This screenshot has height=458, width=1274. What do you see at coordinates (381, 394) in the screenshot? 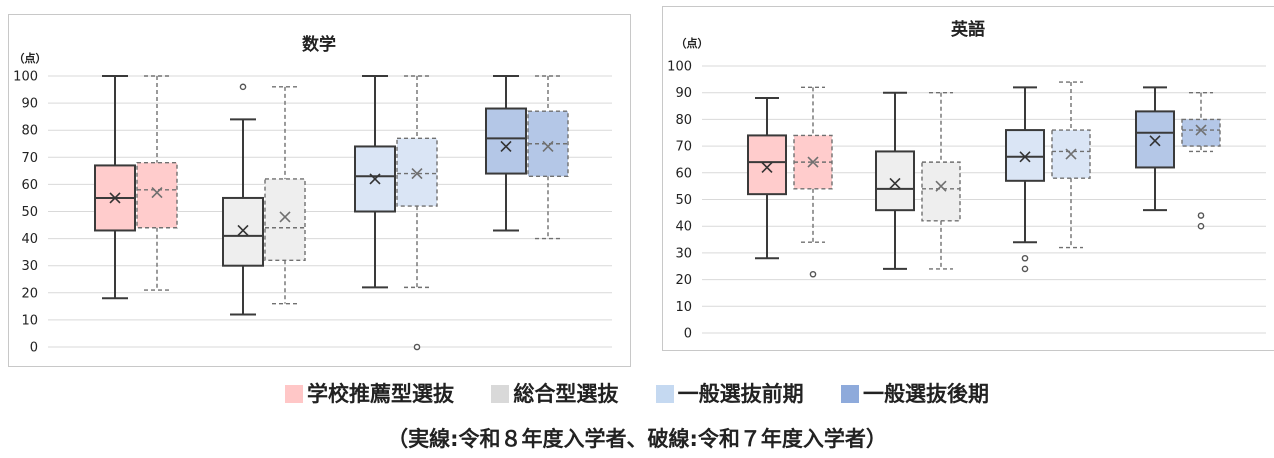
I see `legend-label: 学校推薦型選抜` at bounding box center [381, 394].